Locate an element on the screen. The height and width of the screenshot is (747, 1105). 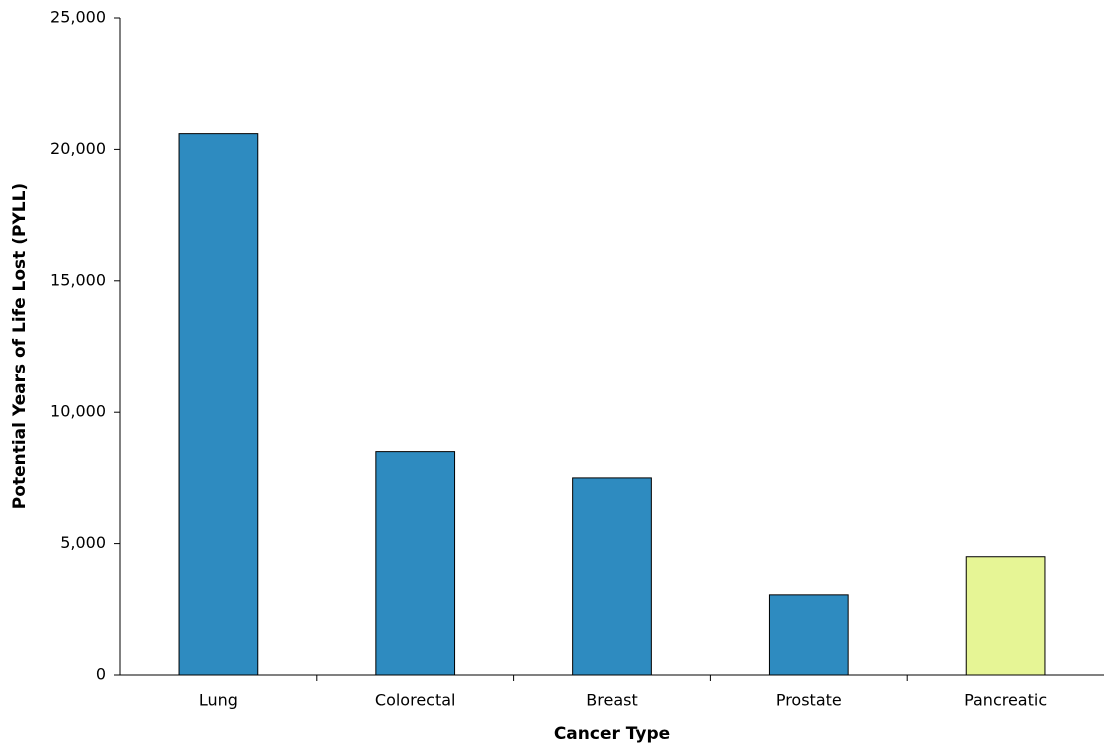
x-tick-label: Prostate is located at coordinates (809, 700).